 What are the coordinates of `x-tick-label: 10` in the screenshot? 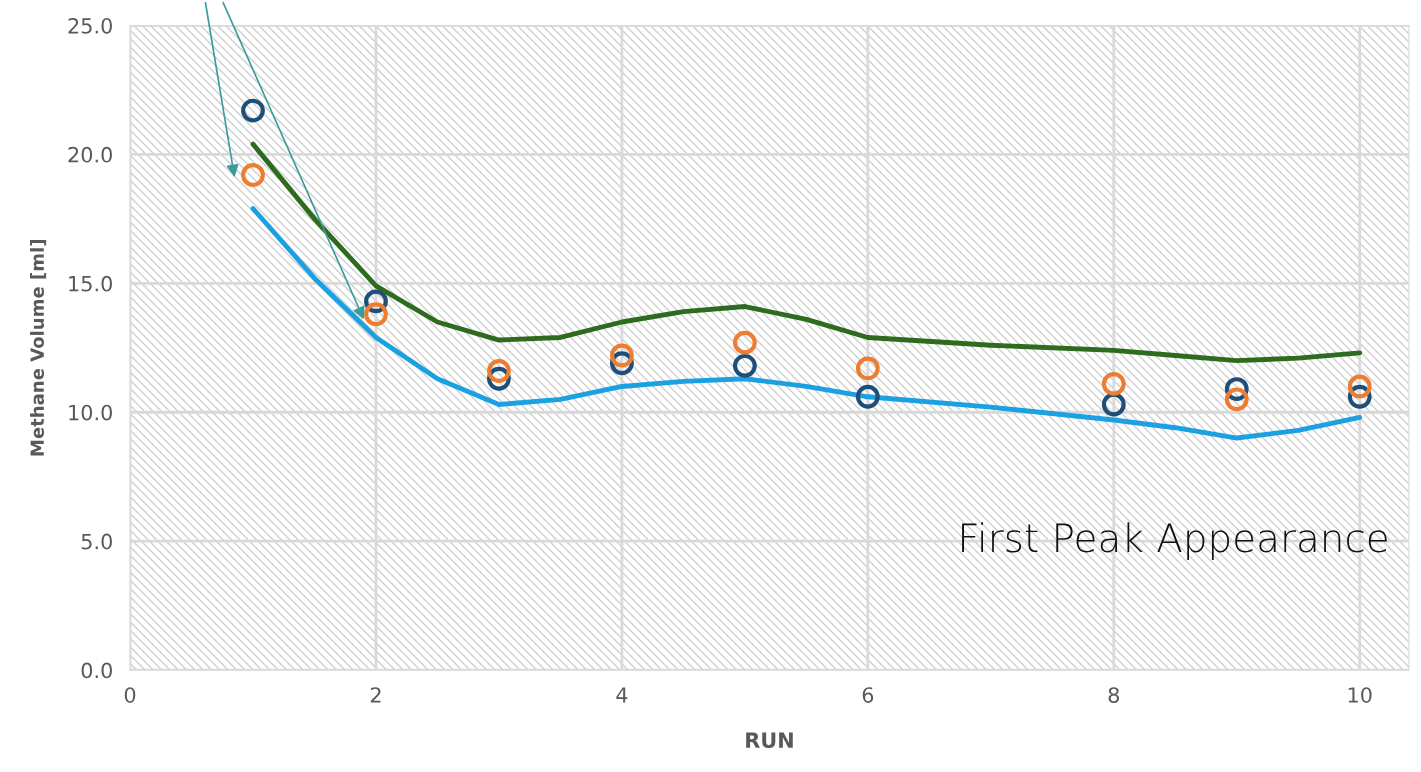 It's located at (1360, 695).